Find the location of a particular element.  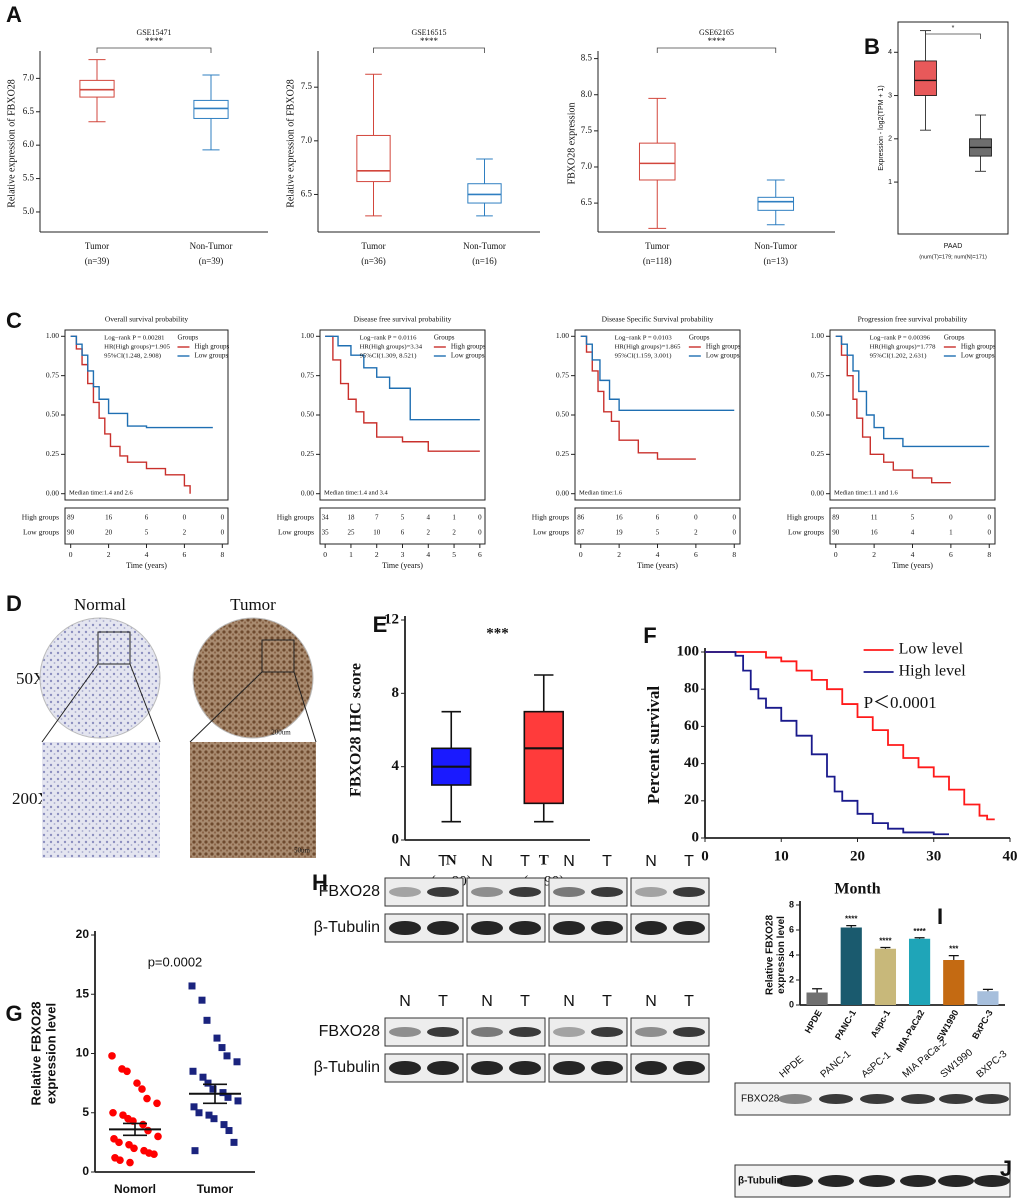

annotation: P＜0.0001 is located at coordinates (900, 702).